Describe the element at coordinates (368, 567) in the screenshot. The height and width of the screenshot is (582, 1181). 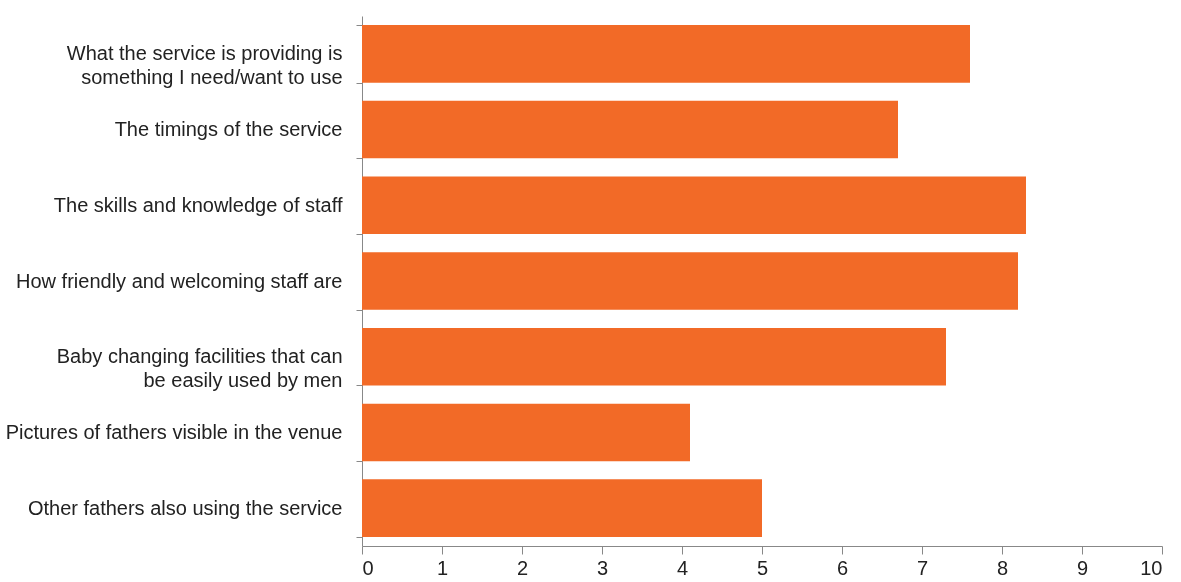
I see `x-tick-label: 0` at that location.